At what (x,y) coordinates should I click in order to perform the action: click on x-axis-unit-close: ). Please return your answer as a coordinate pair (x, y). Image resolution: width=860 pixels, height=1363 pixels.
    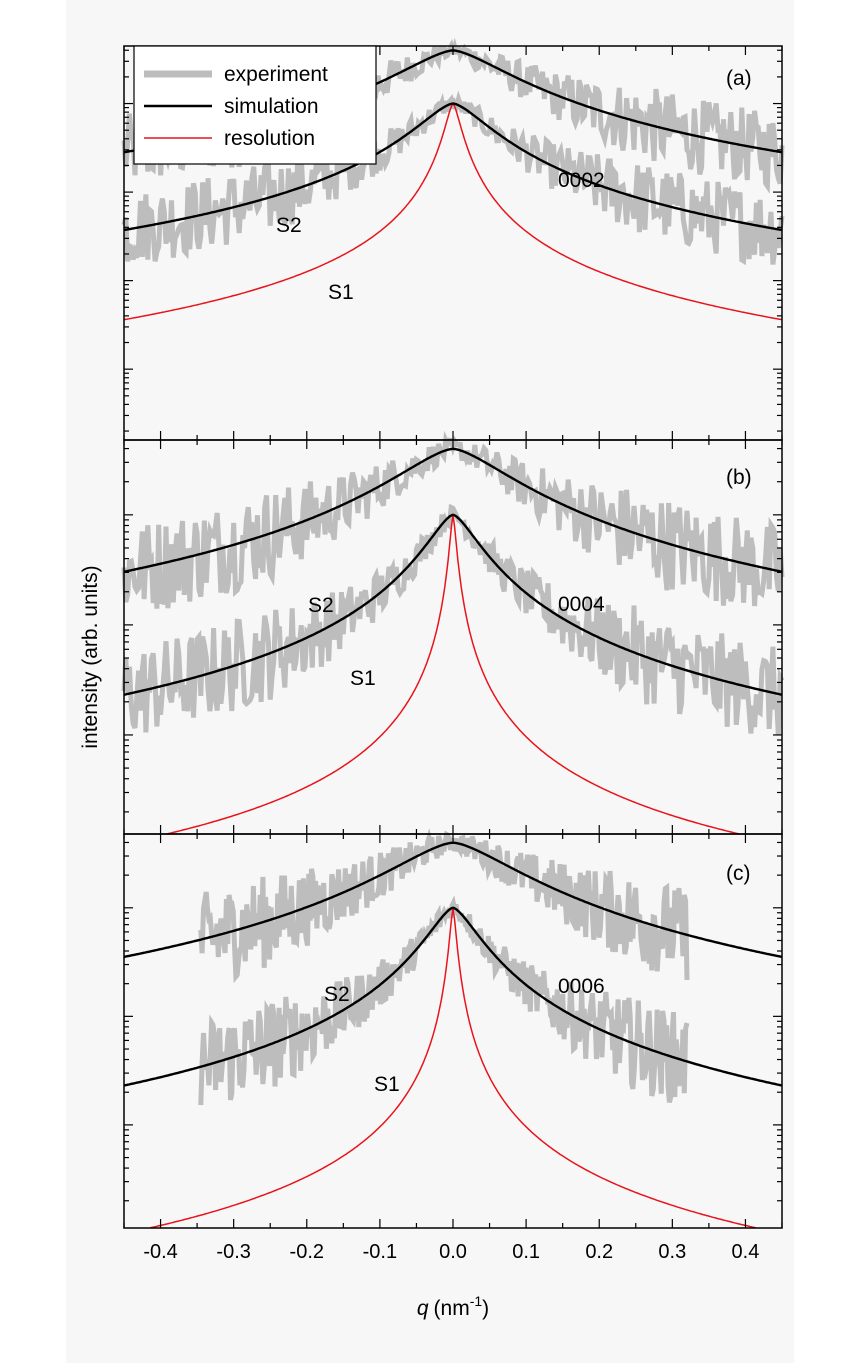
    Looking at the image, I should click on (485, 1308).